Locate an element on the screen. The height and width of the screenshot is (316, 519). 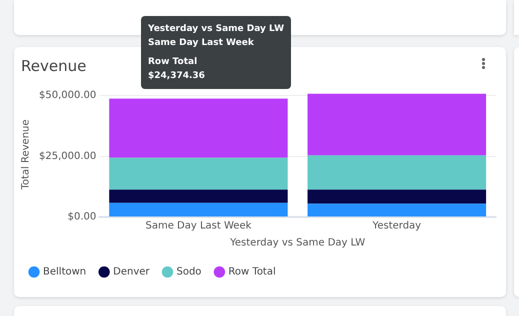
text: Same Day Last Week is located at coordinates (201, 43).